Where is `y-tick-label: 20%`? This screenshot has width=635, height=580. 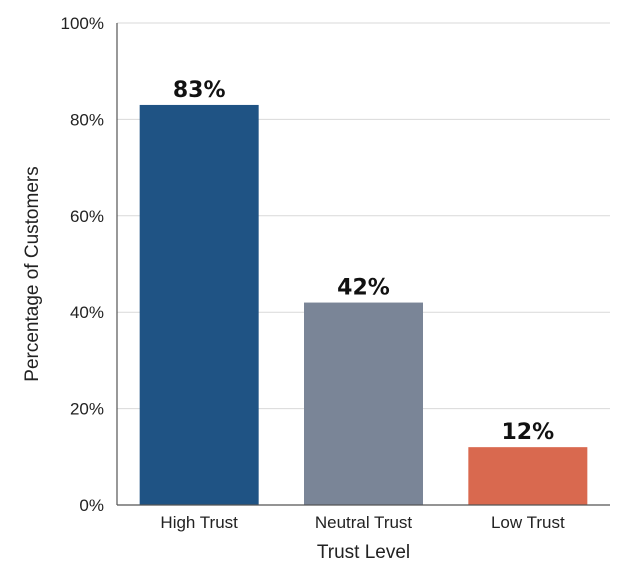
y-tick-label: 20% is located at coordinates (87, 409).